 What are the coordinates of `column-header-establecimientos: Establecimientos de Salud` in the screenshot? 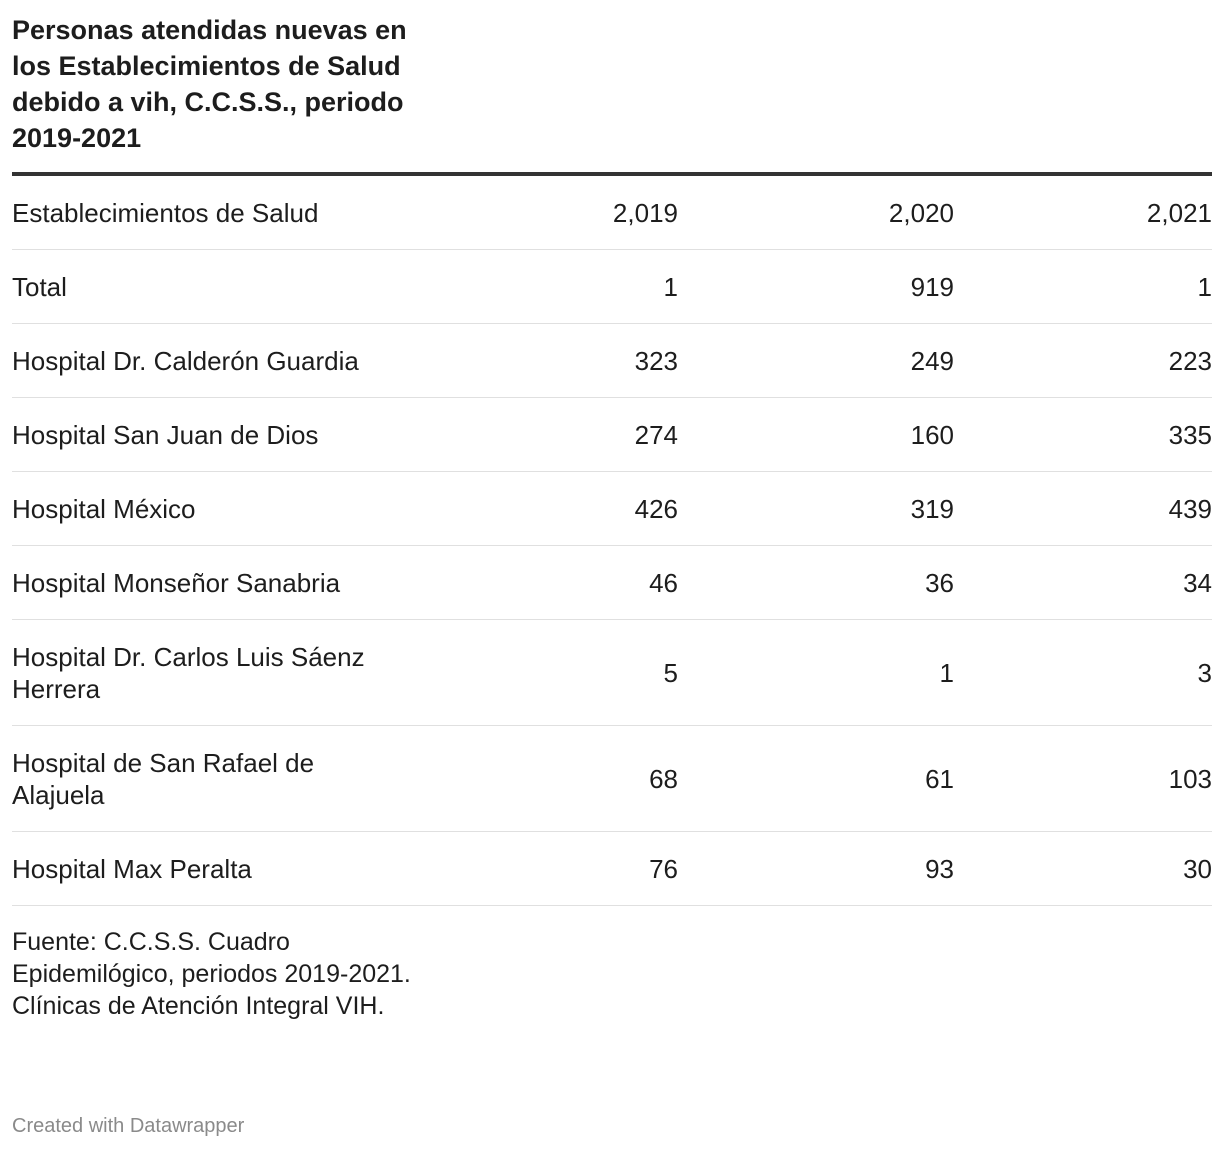 It's located at (165, 212).